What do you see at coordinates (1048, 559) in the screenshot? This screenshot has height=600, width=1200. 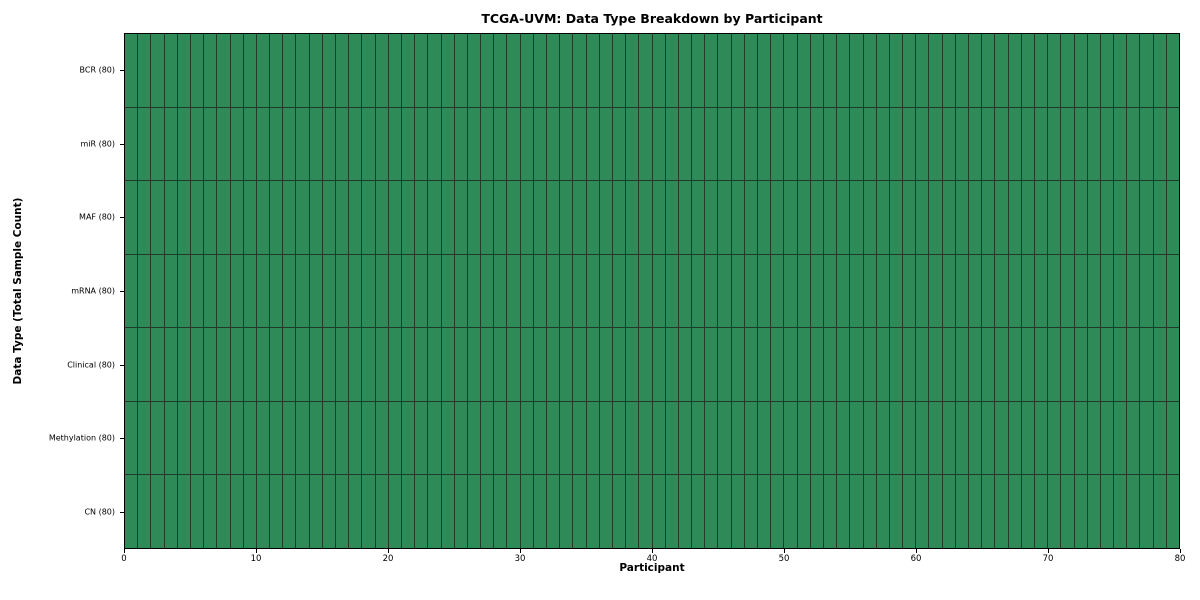 I see `x-tick-label: 70` at bounding box center [1048, 559].